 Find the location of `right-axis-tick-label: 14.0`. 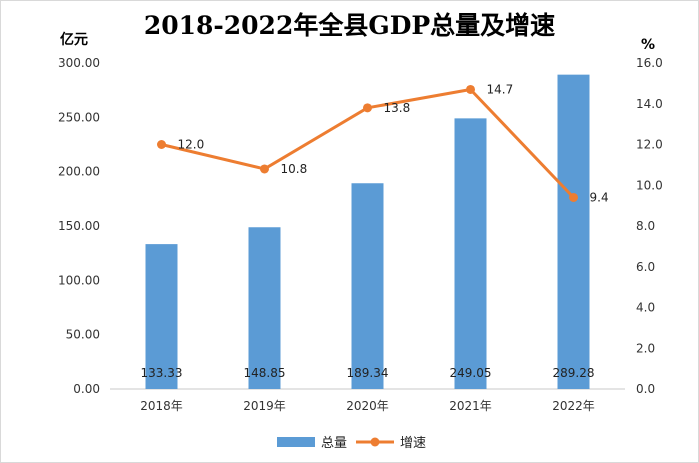

right-axis-tick-label: 14.0 is located at coordinates (649, 104).